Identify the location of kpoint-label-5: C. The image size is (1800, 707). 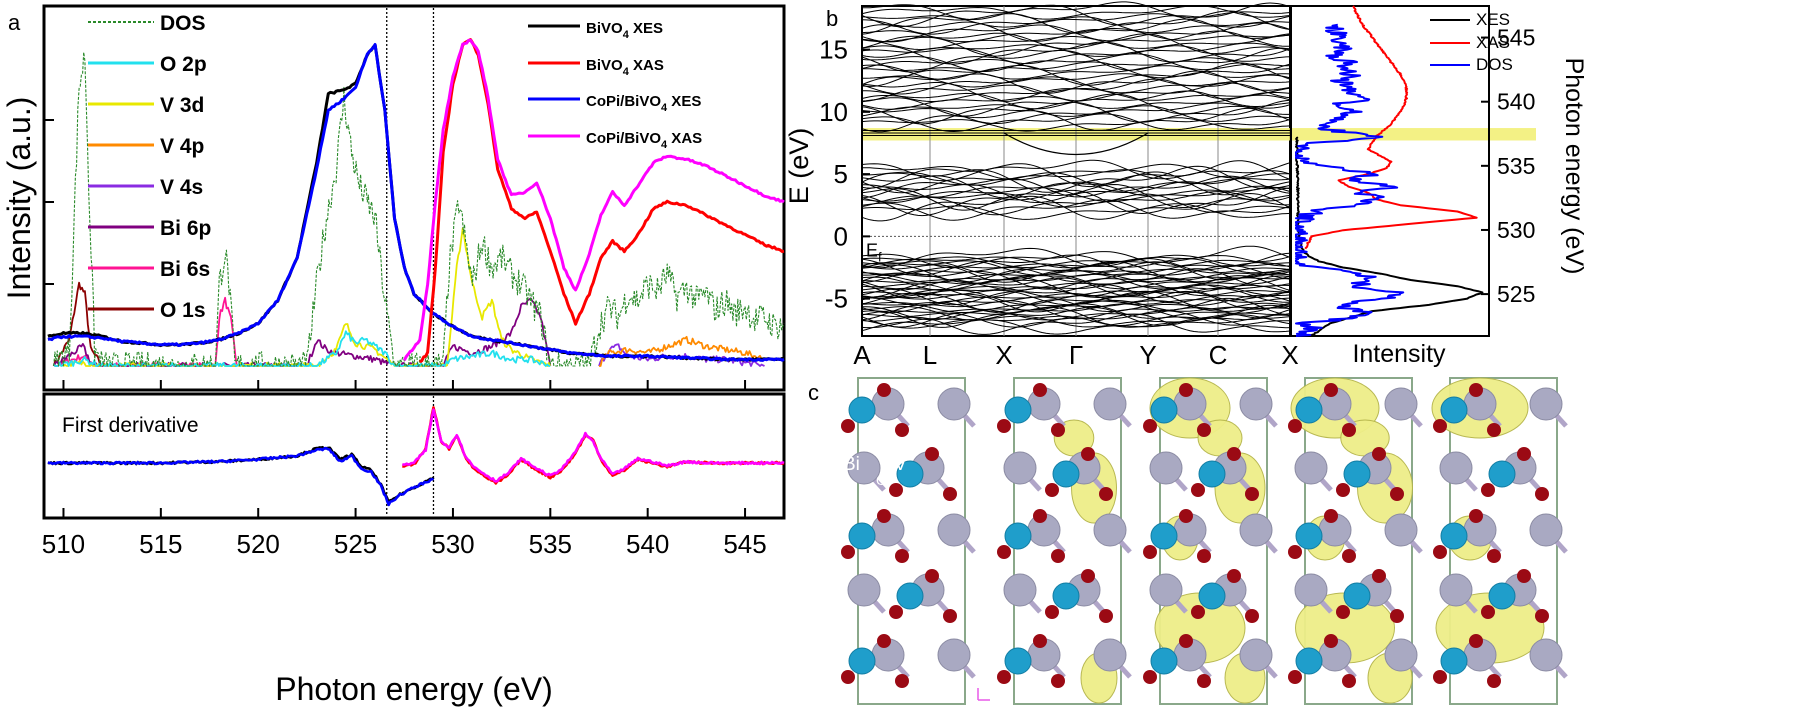
(1218, 355).